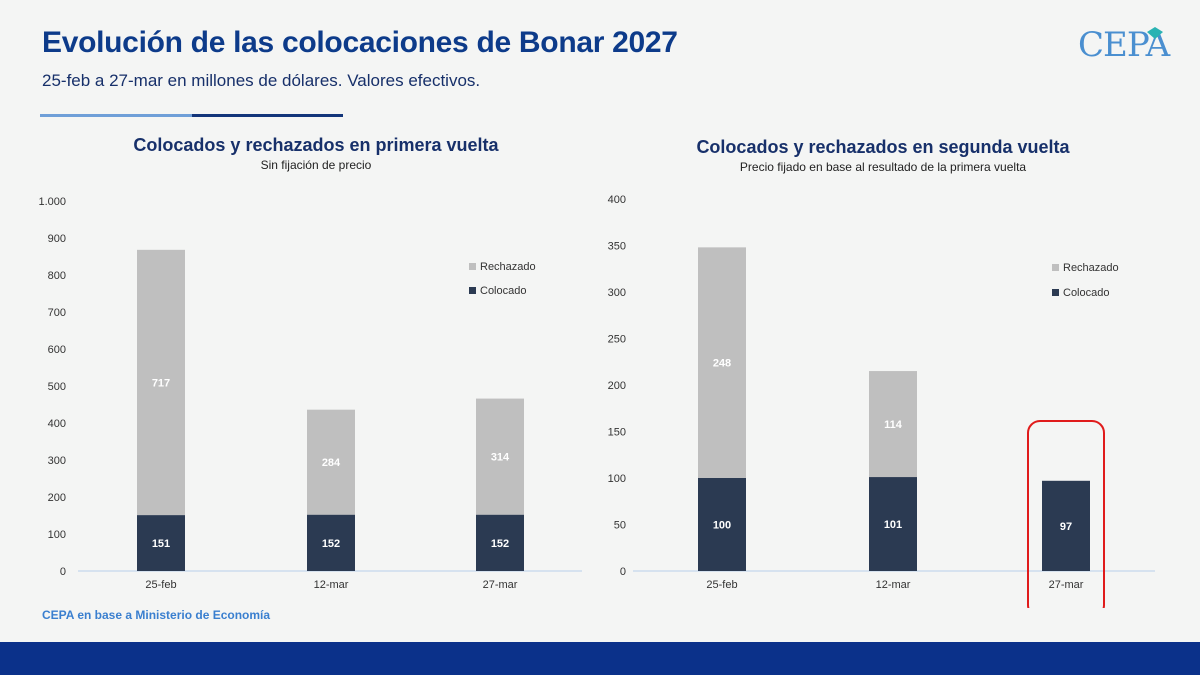 The width and height of the screenshot is (1200, 675). What do you see at coordinates (600, 658) in the screenshot?
I see `footer-bar` at bounding box center [600, 658].